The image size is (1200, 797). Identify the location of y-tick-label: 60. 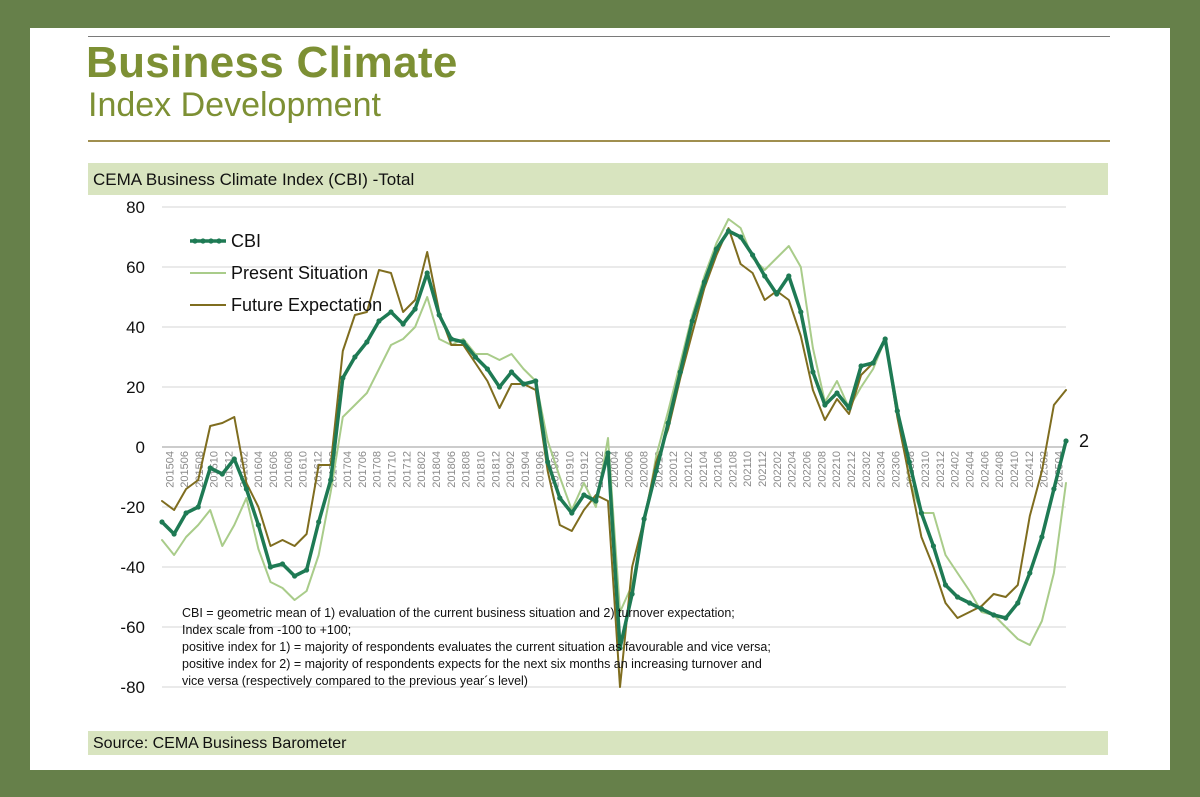
(135, 267).